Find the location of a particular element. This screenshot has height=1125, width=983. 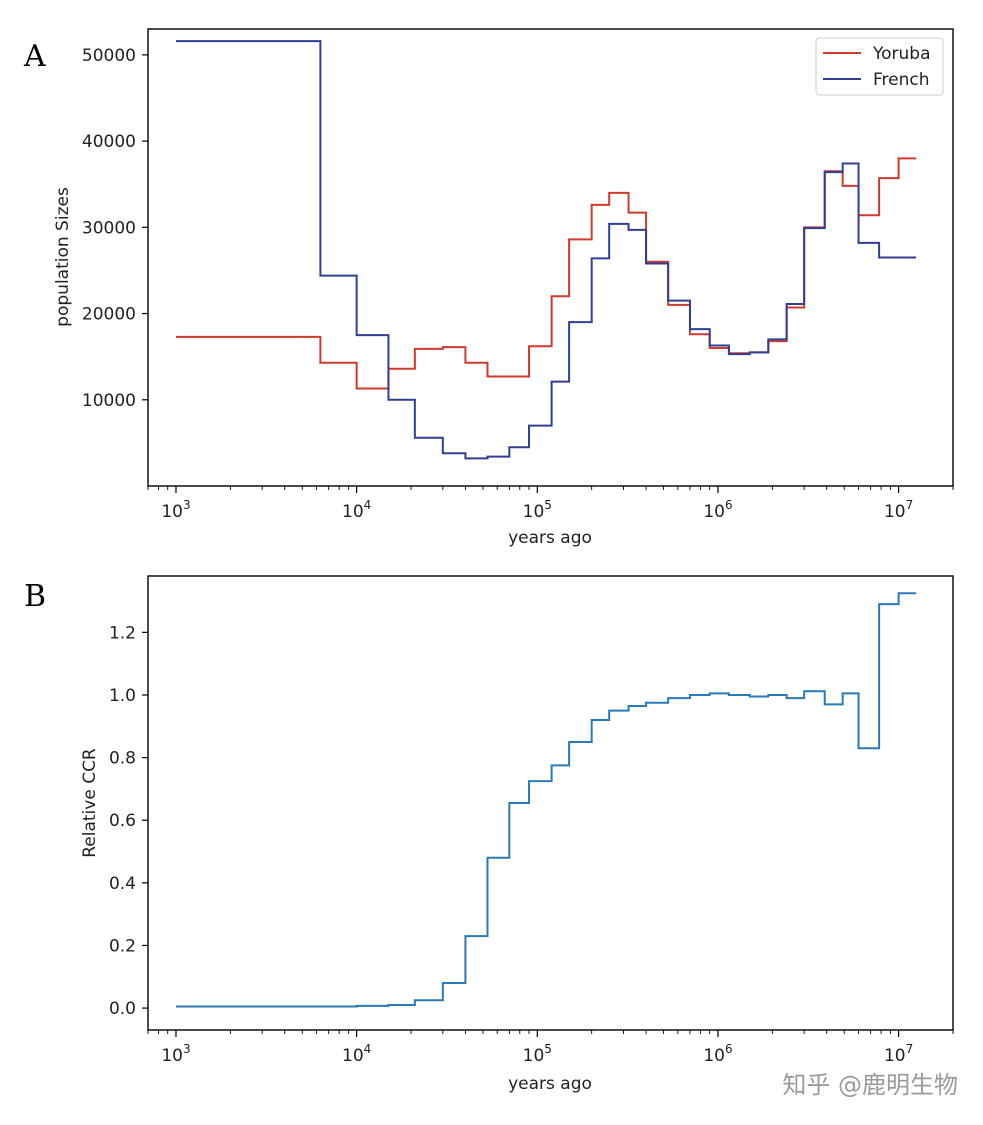

y-tick-label: 0.6 is located at coordinates (122, 821).